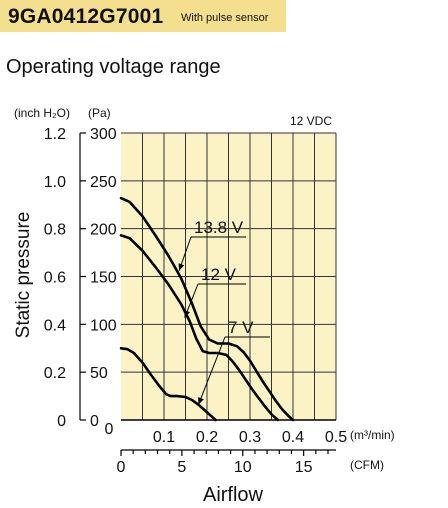 Image resolution: width=448 pixels, height=508 pixels. What do you see at coordinates (55, 230) in the screenshot?
I see `y-tick-label-inch: 0.8` at bounding box center [55, 230].